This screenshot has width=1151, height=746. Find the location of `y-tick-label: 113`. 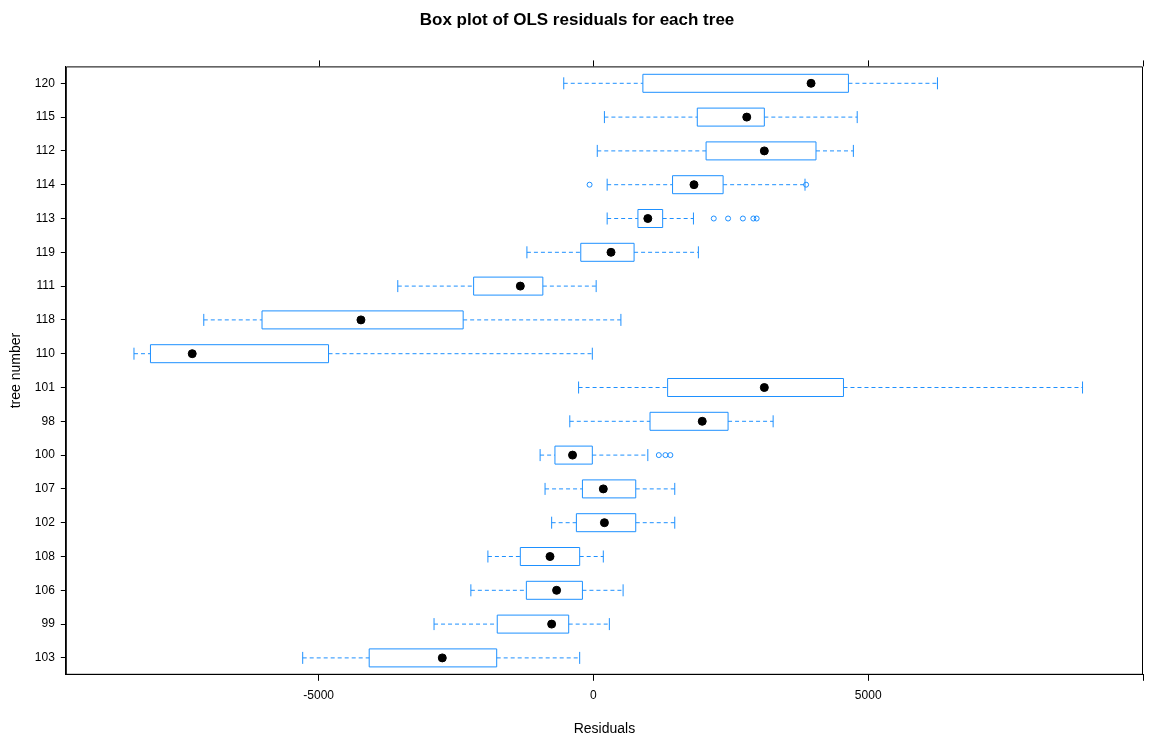

y-tick-label: 113 is located at coordinates (45, 217).